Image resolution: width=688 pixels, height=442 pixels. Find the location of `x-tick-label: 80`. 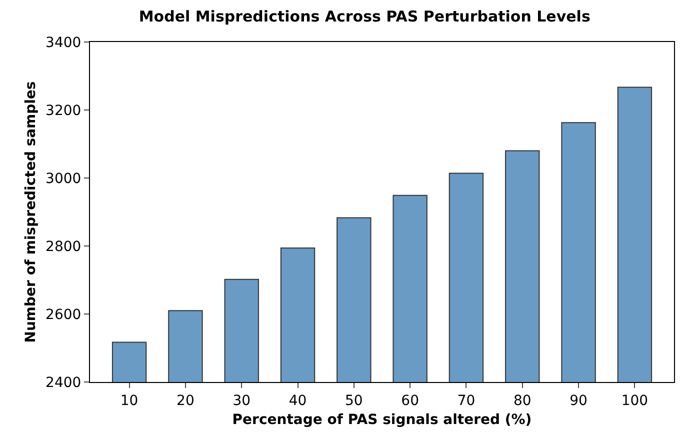

x-tick-label: 80 is located at coordinates (522, 400).